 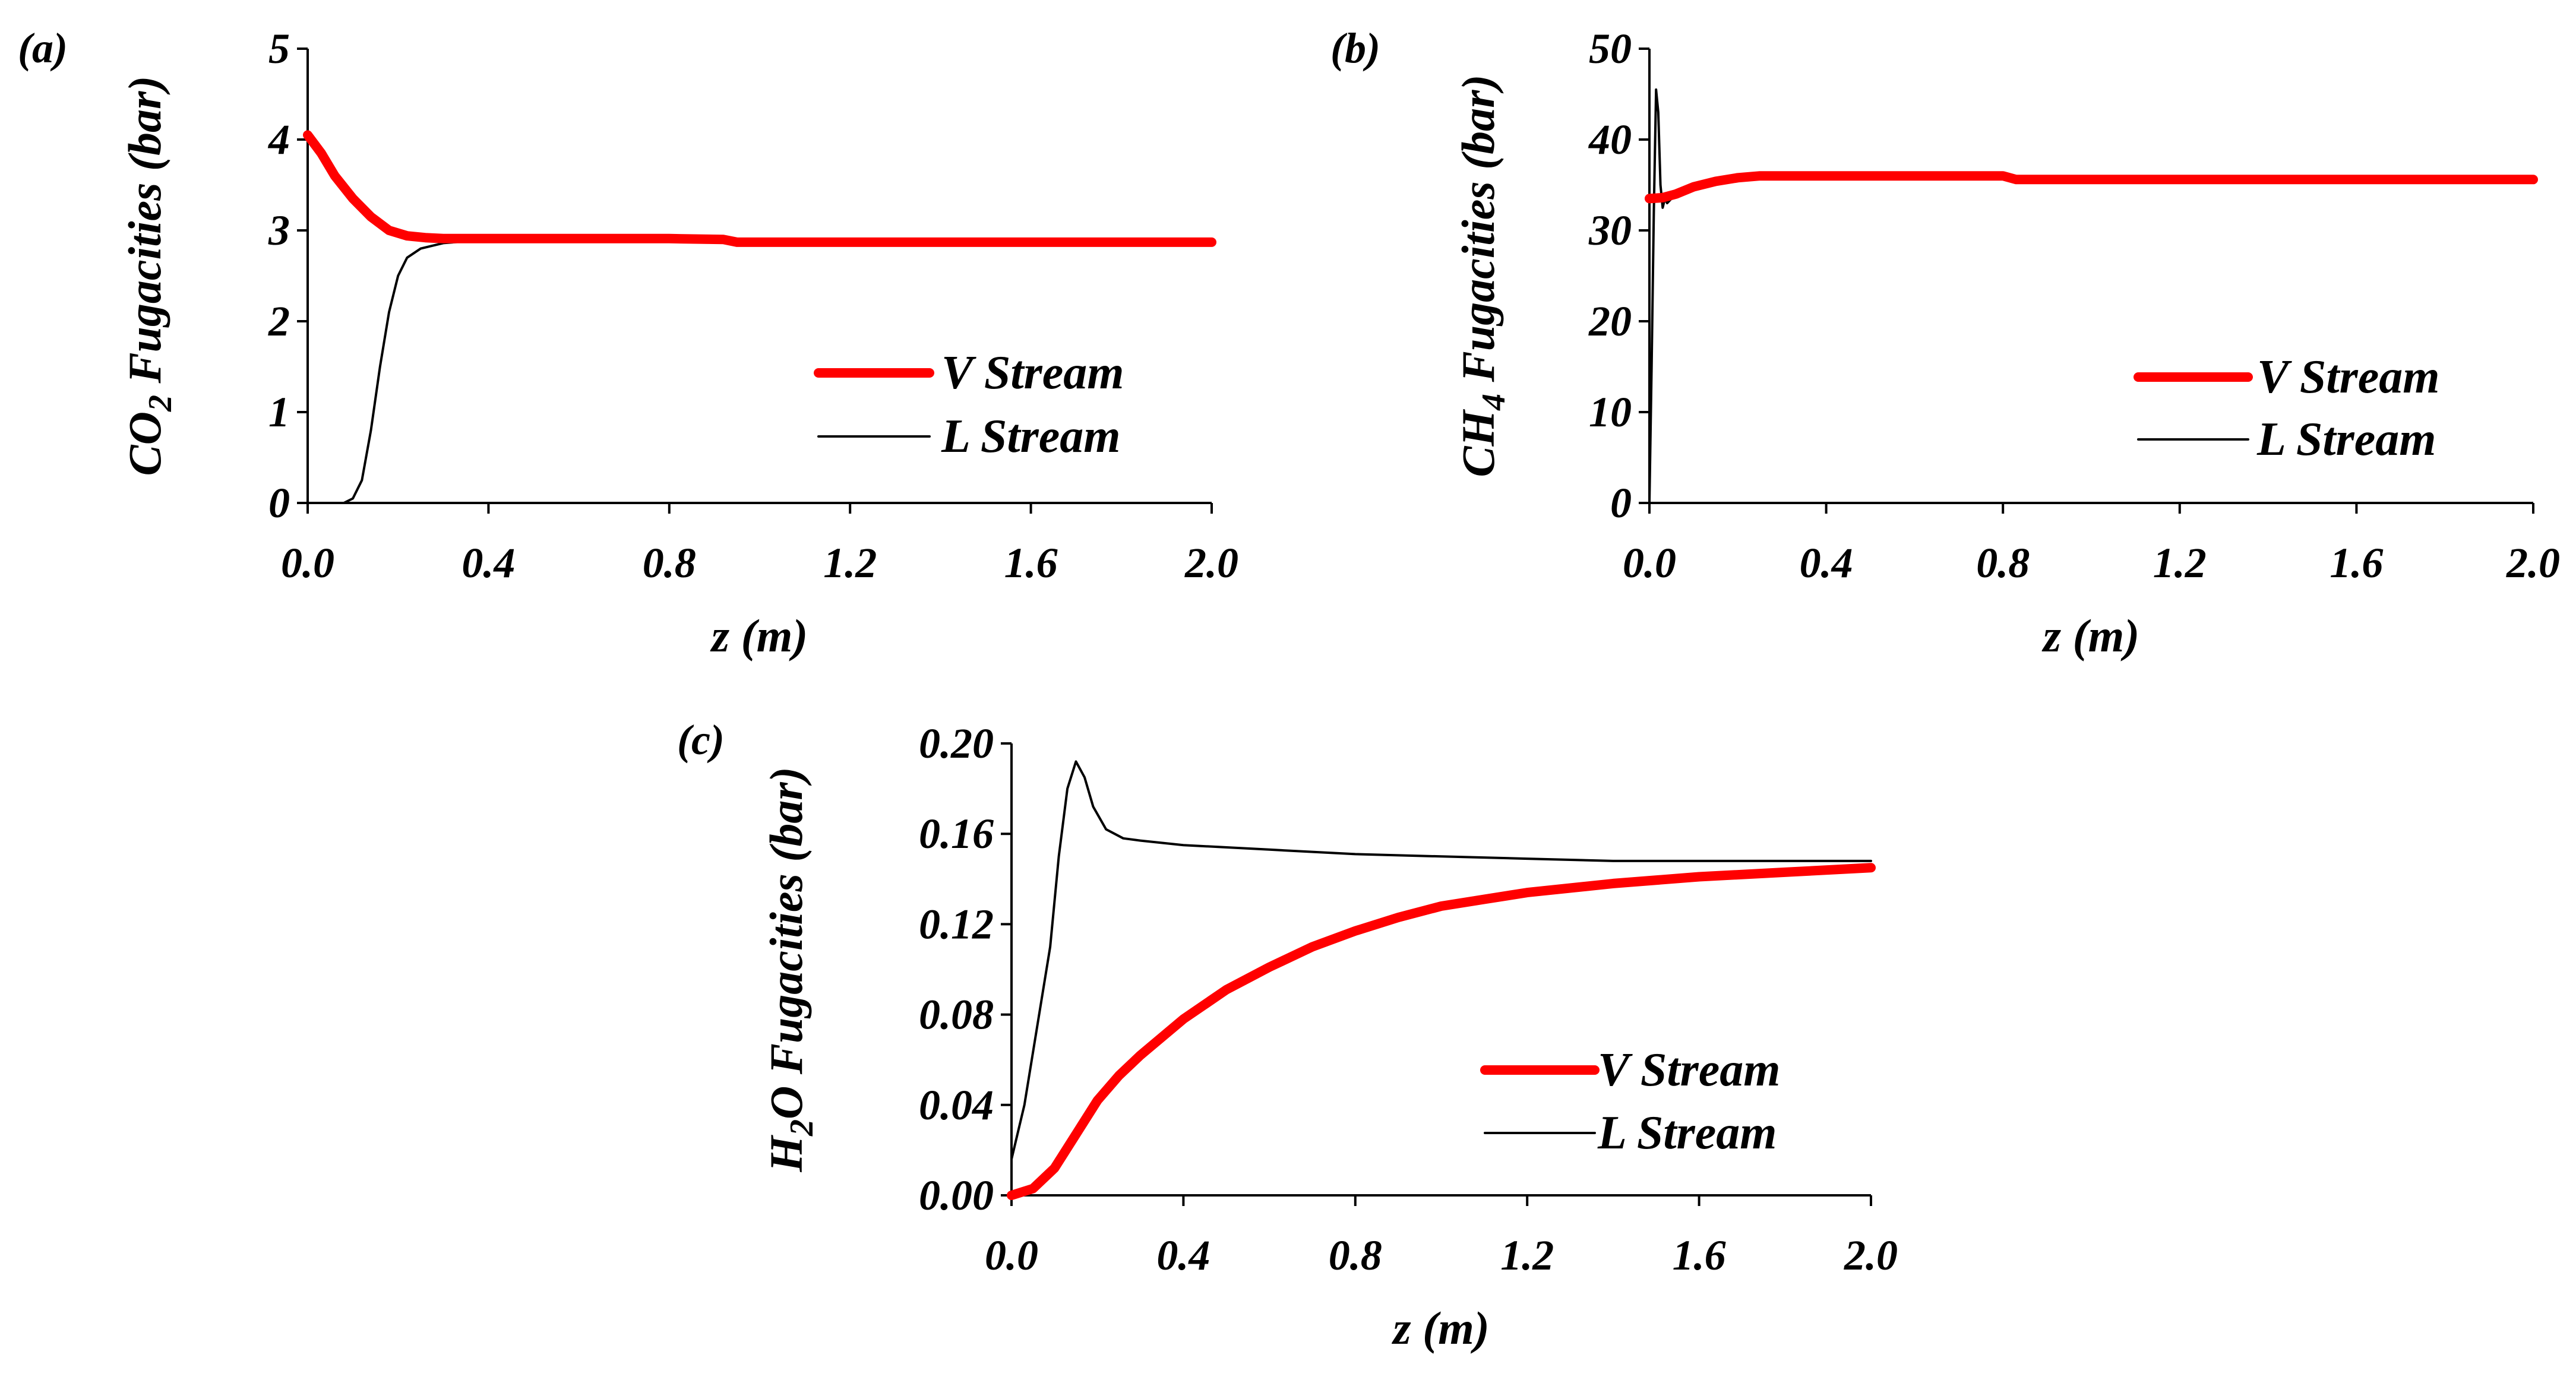 I want to click on y-tick-label: 0.00, so click(x=956, y=1195).